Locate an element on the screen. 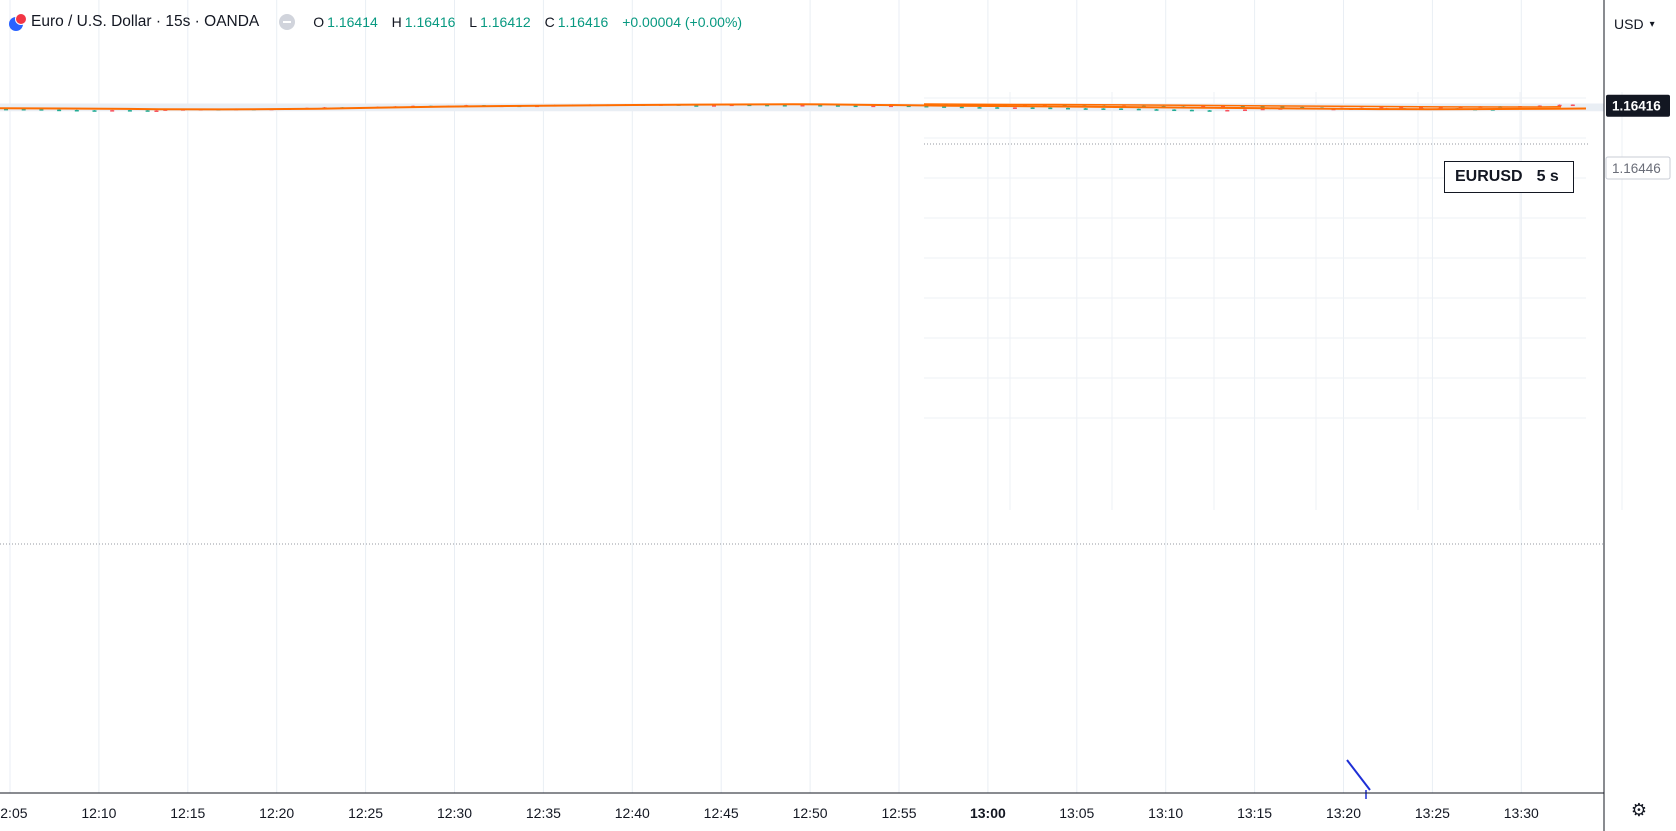 The height and width of the screenshot is (831, 1676). overlay-interval: 5 s is located at coordinates (1547, 176).